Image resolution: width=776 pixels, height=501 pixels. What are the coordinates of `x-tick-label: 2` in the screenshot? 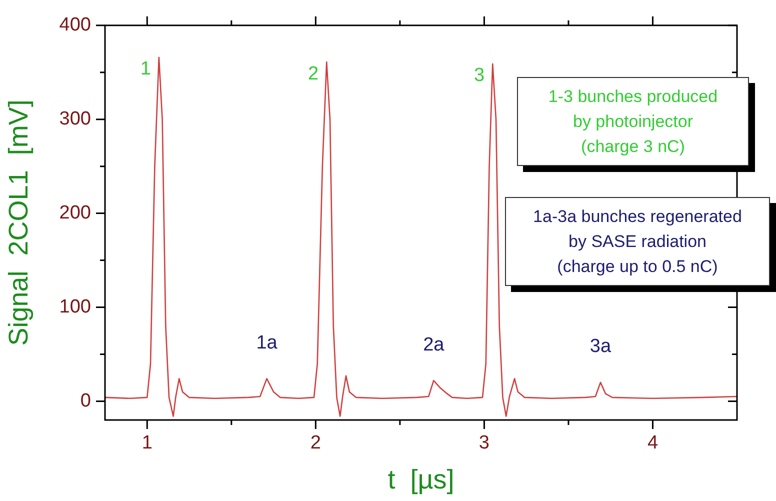 It's located at (315, 443).